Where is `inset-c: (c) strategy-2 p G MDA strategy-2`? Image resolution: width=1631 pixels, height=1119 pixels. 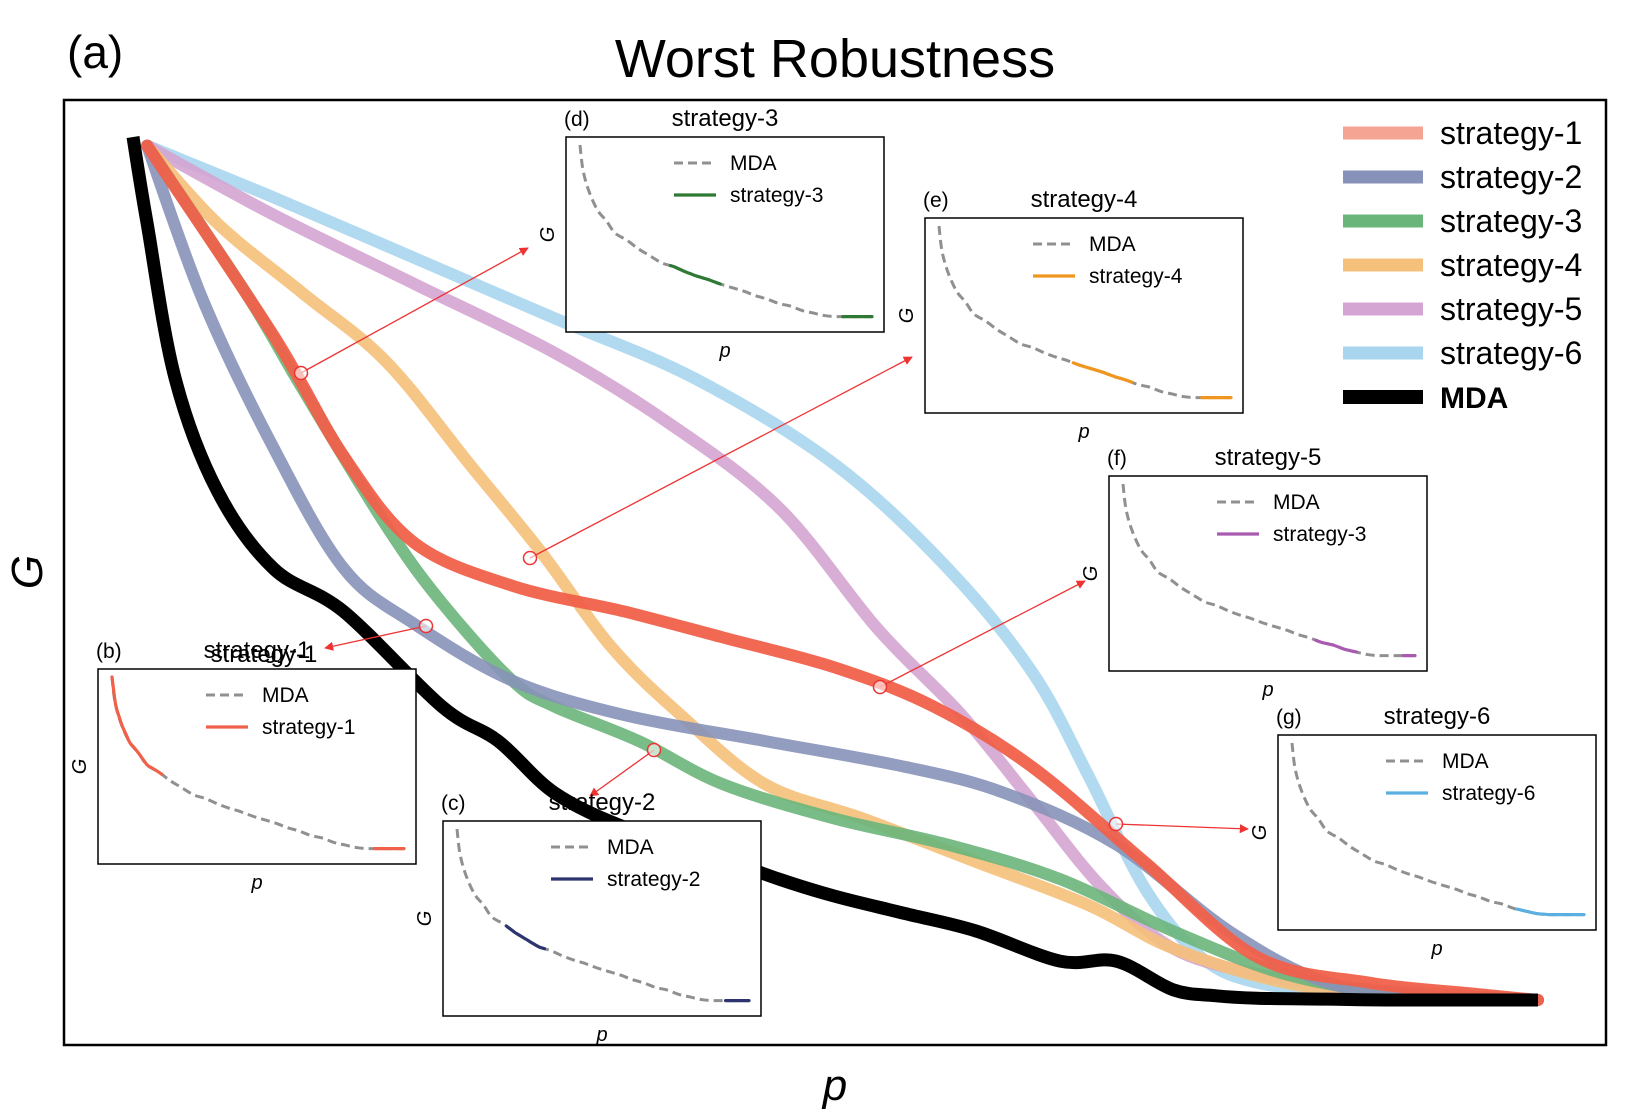 inset-c: (c) strategy-2 p G MDA strategy-2 is located at coordinates (588, 917).